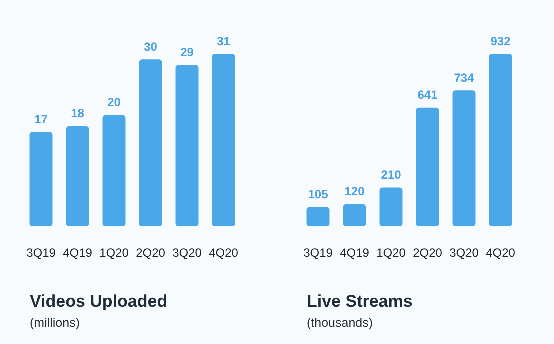 The height and width of the screenshot is (344, 554). I want to click on text: (thousands), so click(340, 323).